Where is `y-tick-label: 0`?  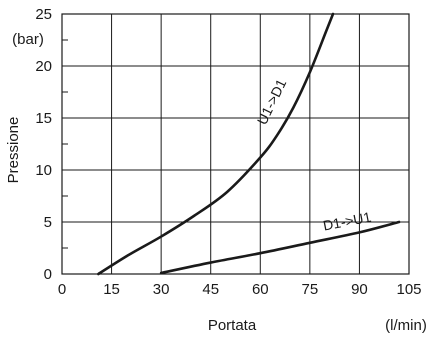 y-tick-label: 0 is located at coordinates (48, 274).